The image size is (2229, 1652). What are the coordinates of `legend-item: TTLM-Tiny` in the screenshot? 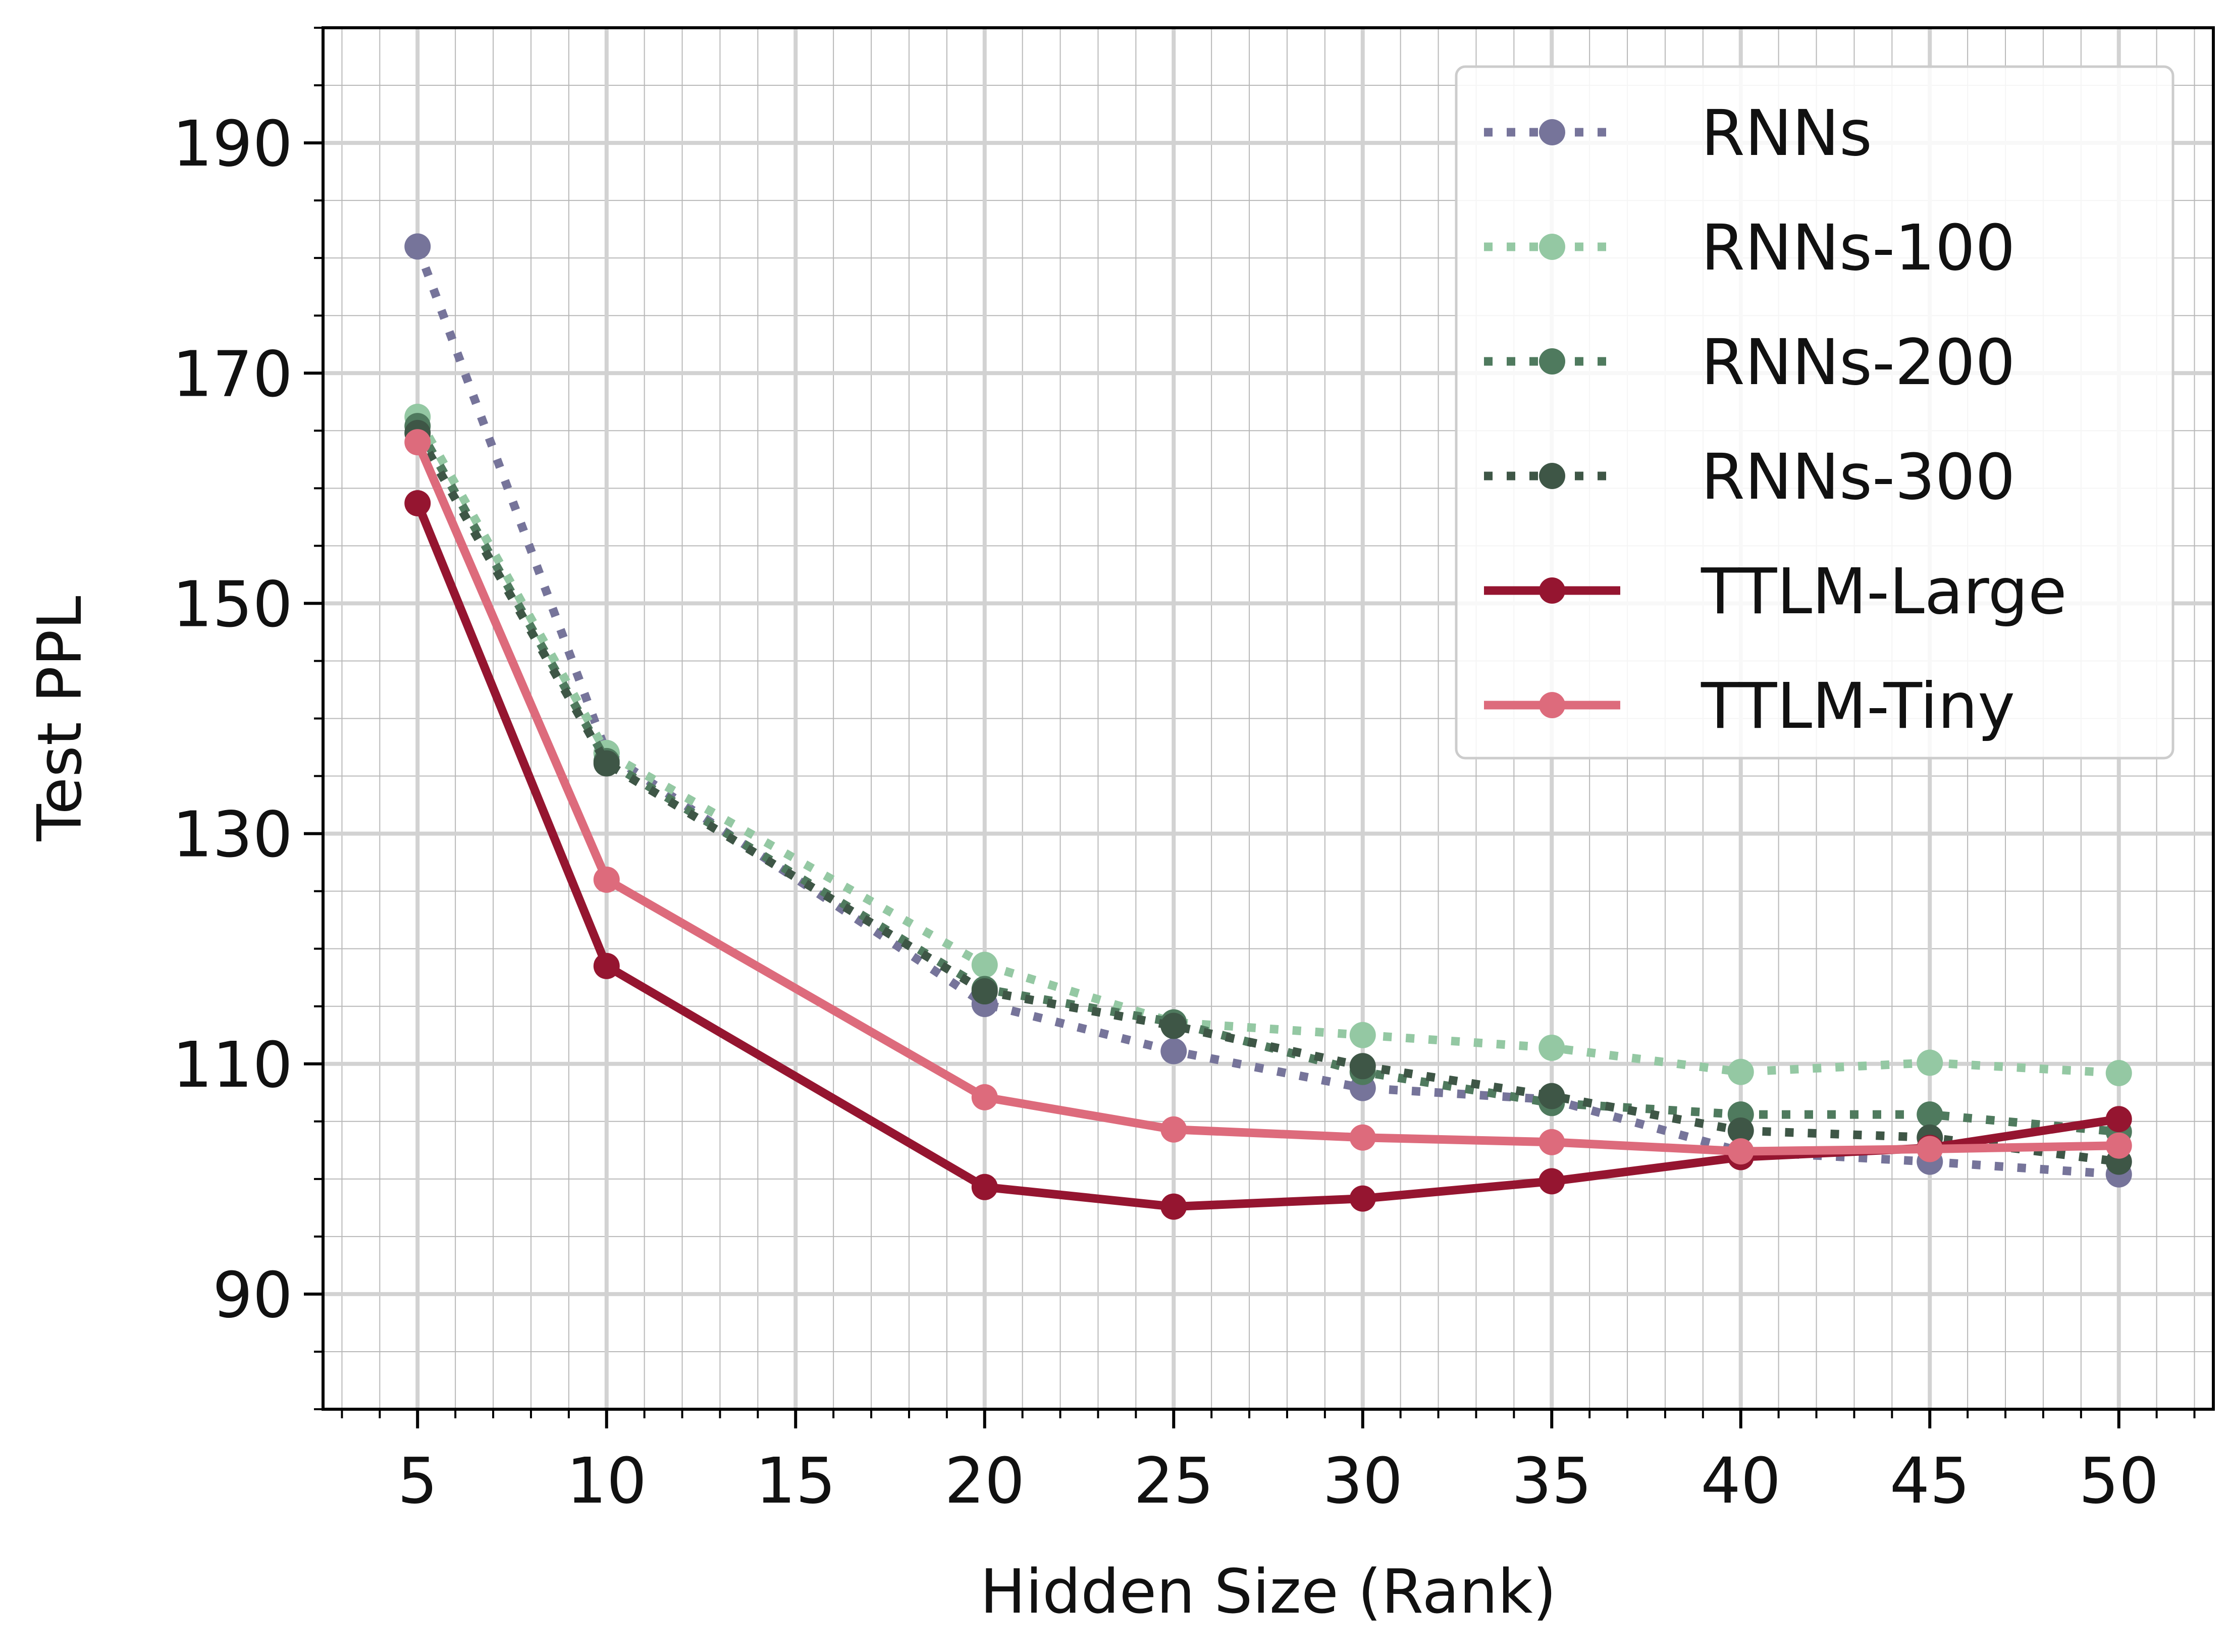 It's located at (1749, 707).